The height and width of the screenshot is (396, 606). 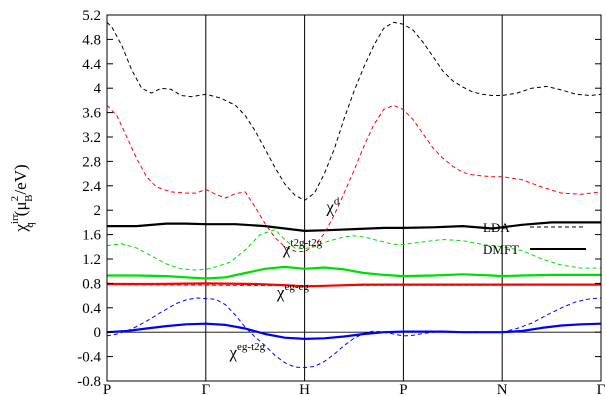 I want to click on series-t2g-green-lda, so click(x=353, y=250).